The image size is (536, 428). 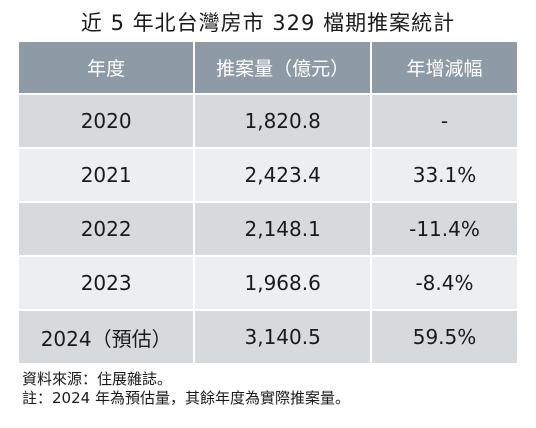 I want to click on cell-year: 2024（預估）, so click(x=107, y=338).